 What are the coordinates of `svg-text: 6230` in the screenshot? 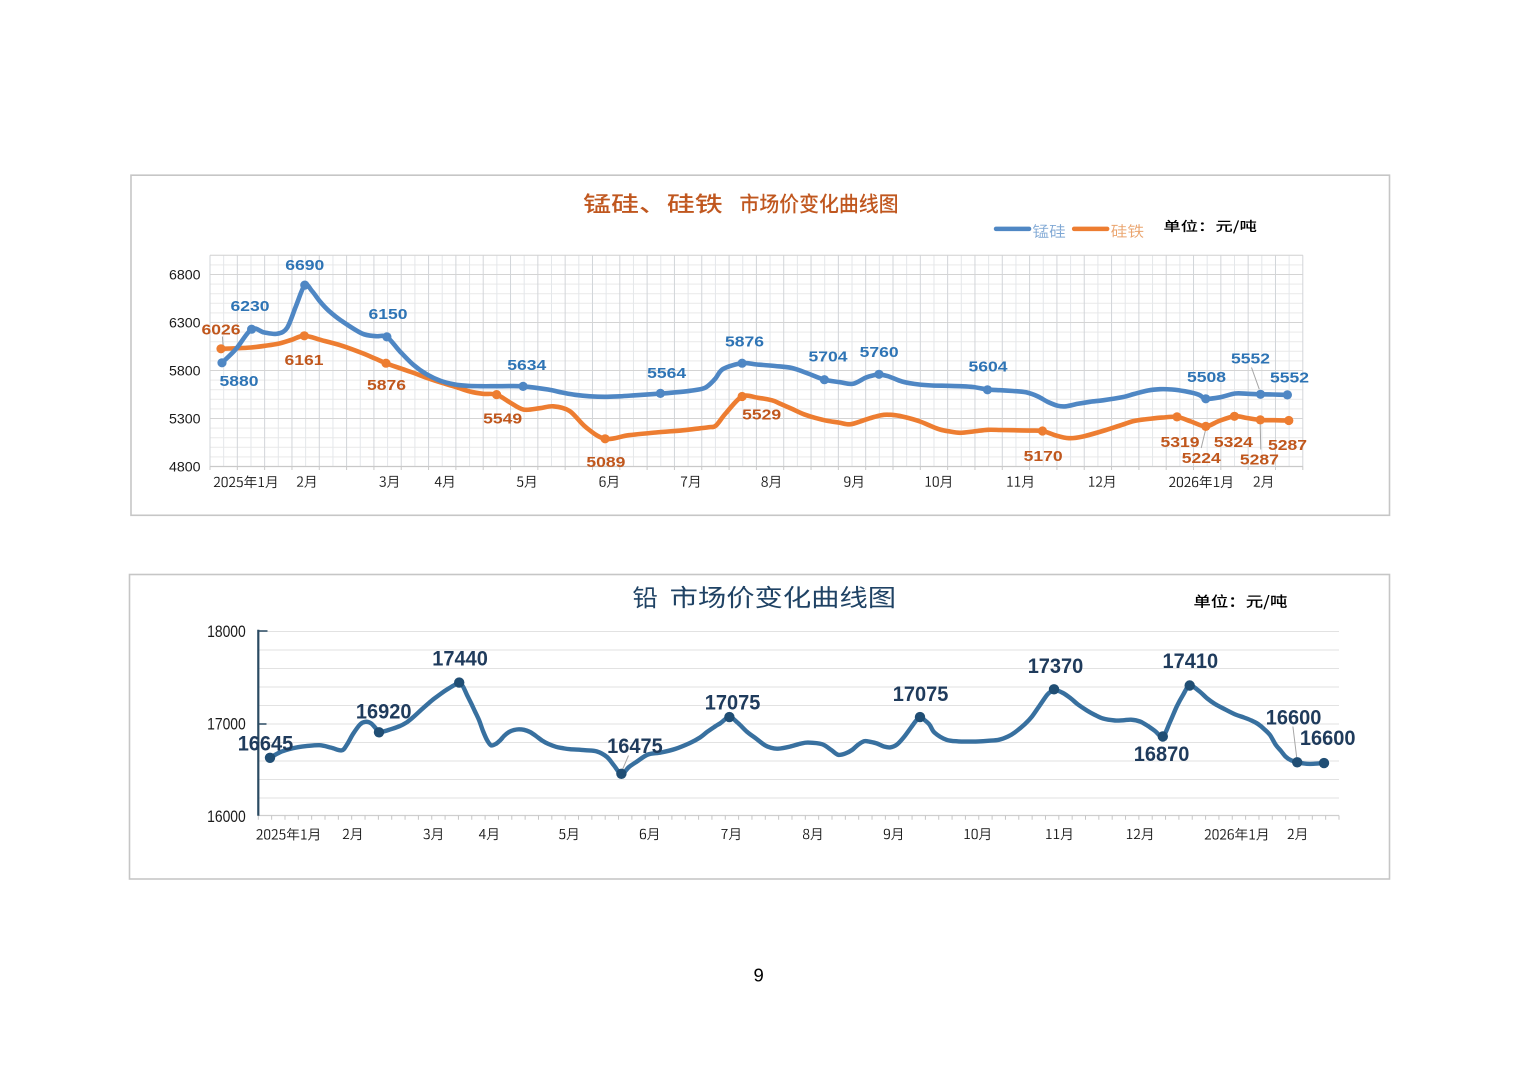 It's located at (250, 306).